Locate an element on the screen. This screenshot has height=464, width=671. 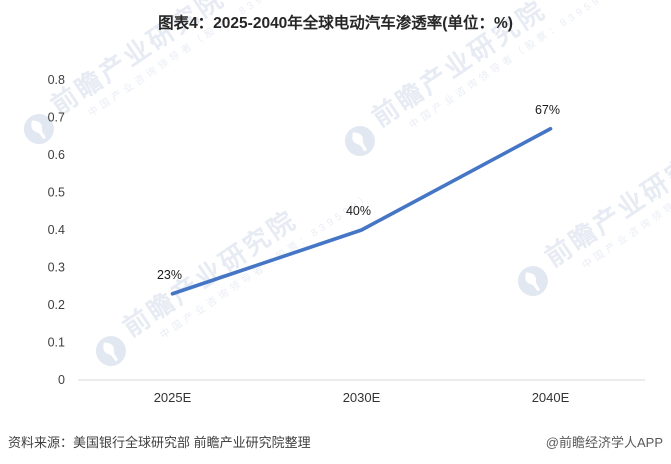
chart-footer: 资料来源：美国银行全球研究部 前瞻产业研究院整理 @前瞻经济学人APP is located at coordinates (335, 441).